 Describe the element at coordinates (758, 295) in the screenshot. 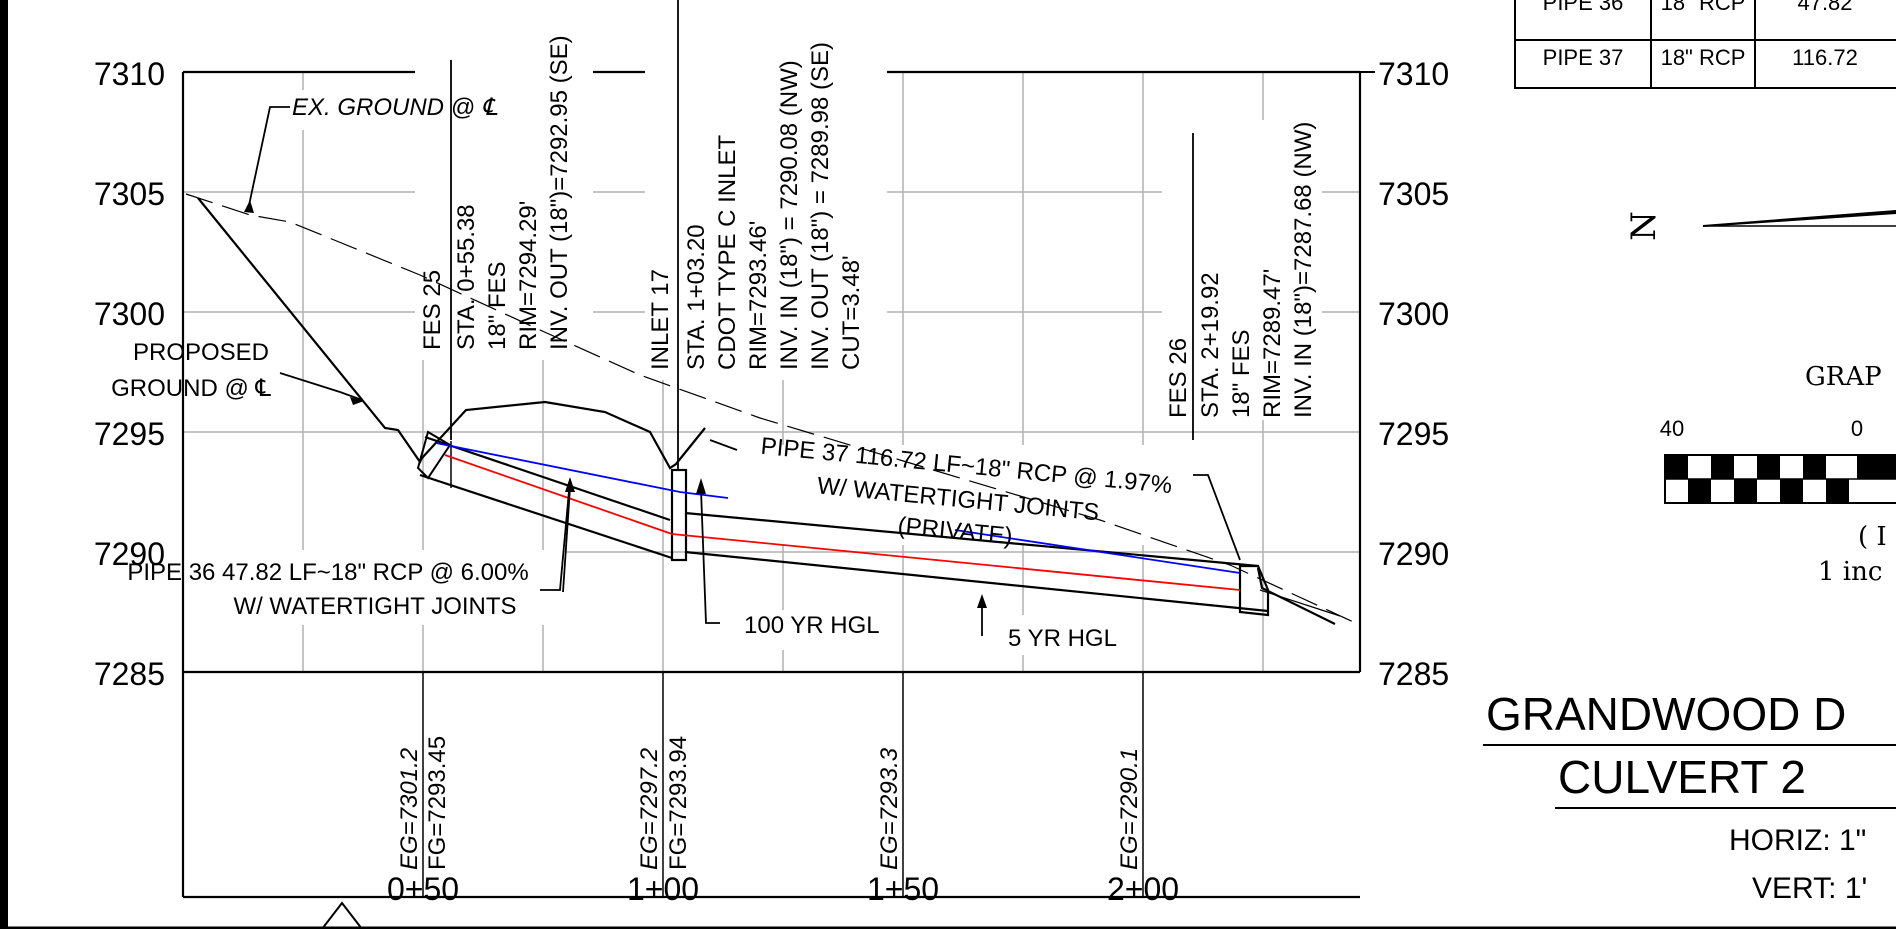

I see `inlet-17-rim: RIM=7293.46'` at that location.